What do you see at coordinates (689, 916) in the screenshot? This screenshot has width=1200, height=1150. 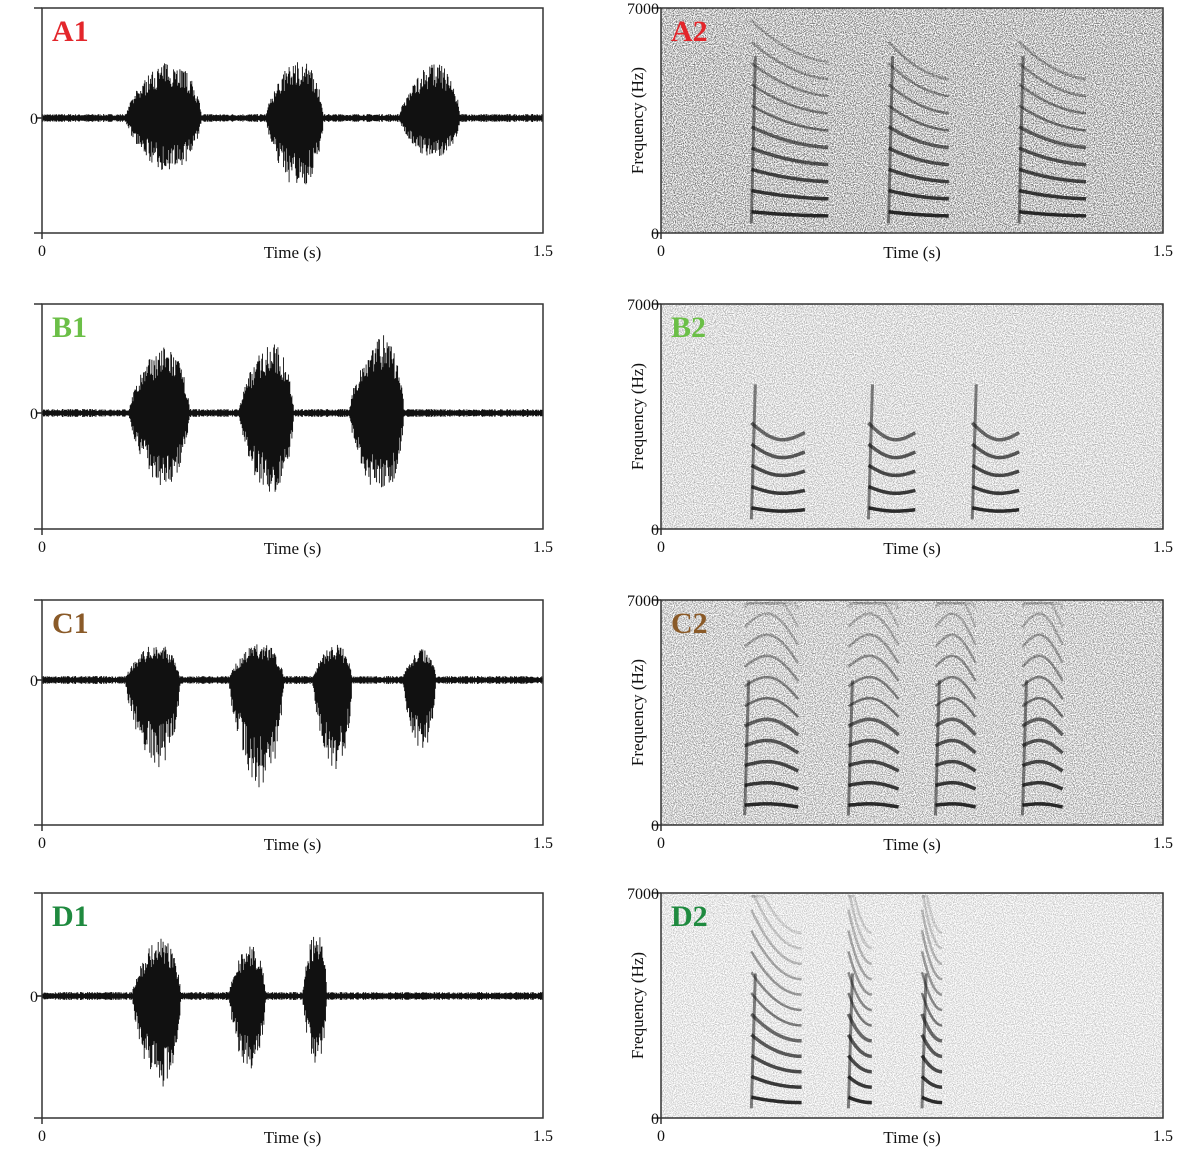 I see `panel-label: D2` at bounding box center [689, 916].